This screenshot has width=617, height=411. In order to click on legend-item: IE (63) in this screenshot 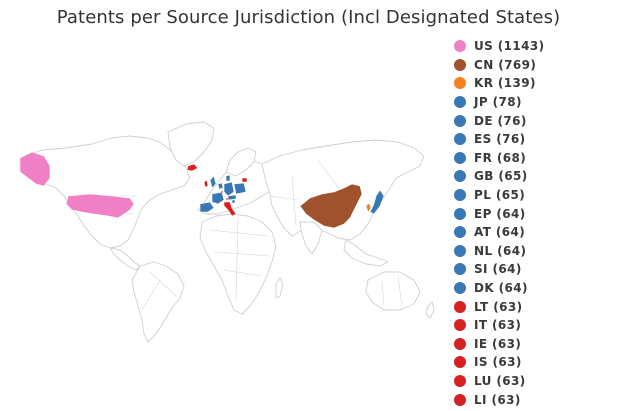, I will do `click(534, 344)`.